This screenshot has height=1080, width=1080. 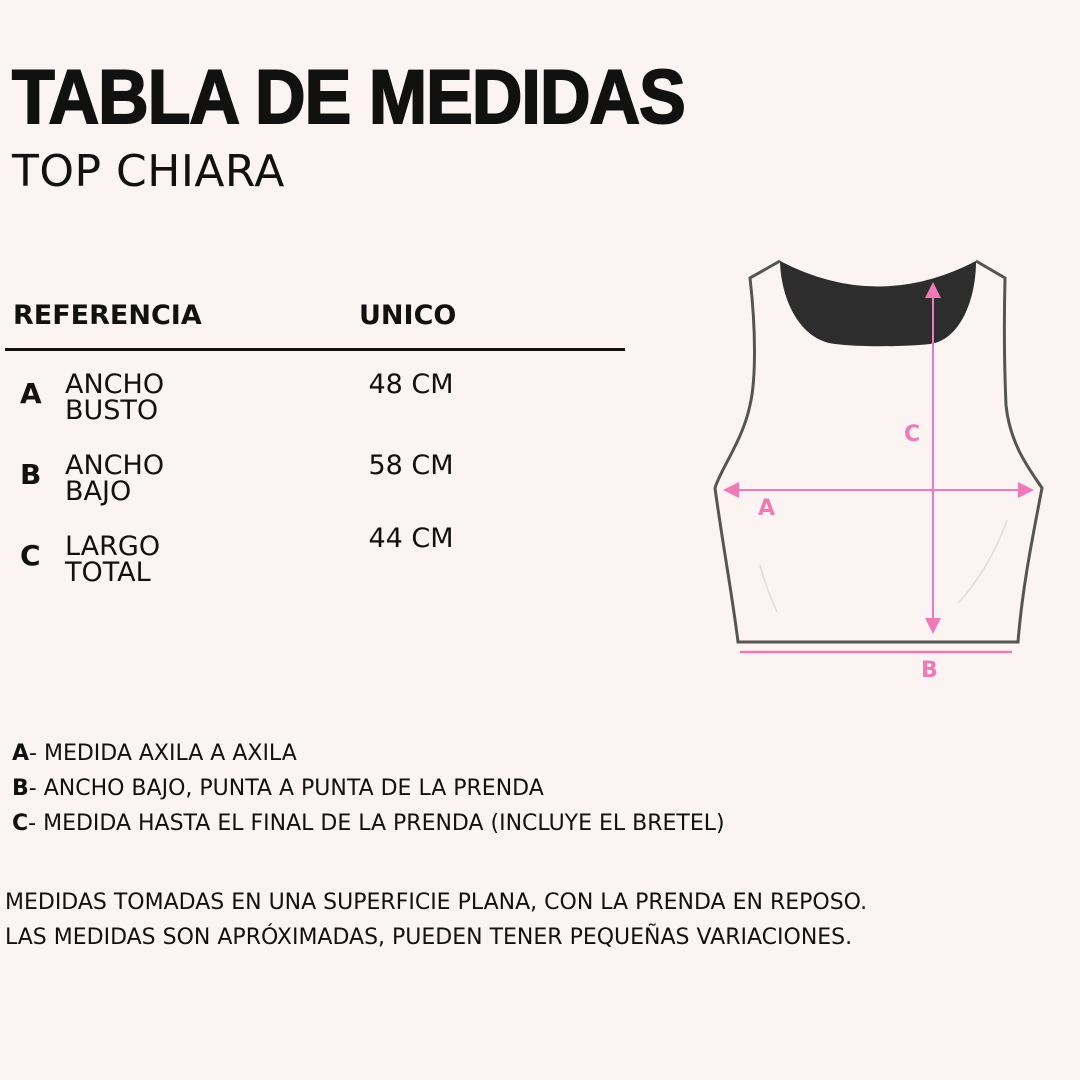 What do you see at coordinates (20, 823) in the screenshot?
I see `note-letter: C` at bounding box center [20, 823].